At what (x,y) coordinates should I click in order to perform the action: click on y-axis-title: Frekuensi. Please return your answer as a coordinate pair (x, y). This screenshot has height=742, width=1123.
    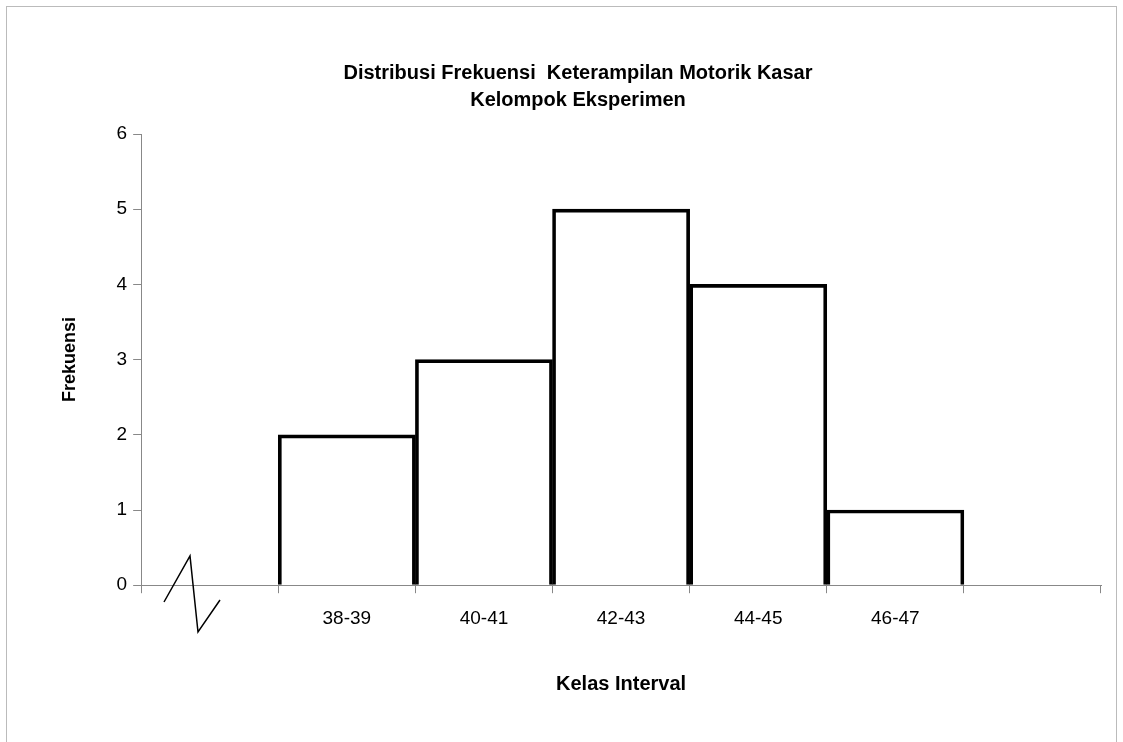
    Looking at the image, I should click on (68, 360).